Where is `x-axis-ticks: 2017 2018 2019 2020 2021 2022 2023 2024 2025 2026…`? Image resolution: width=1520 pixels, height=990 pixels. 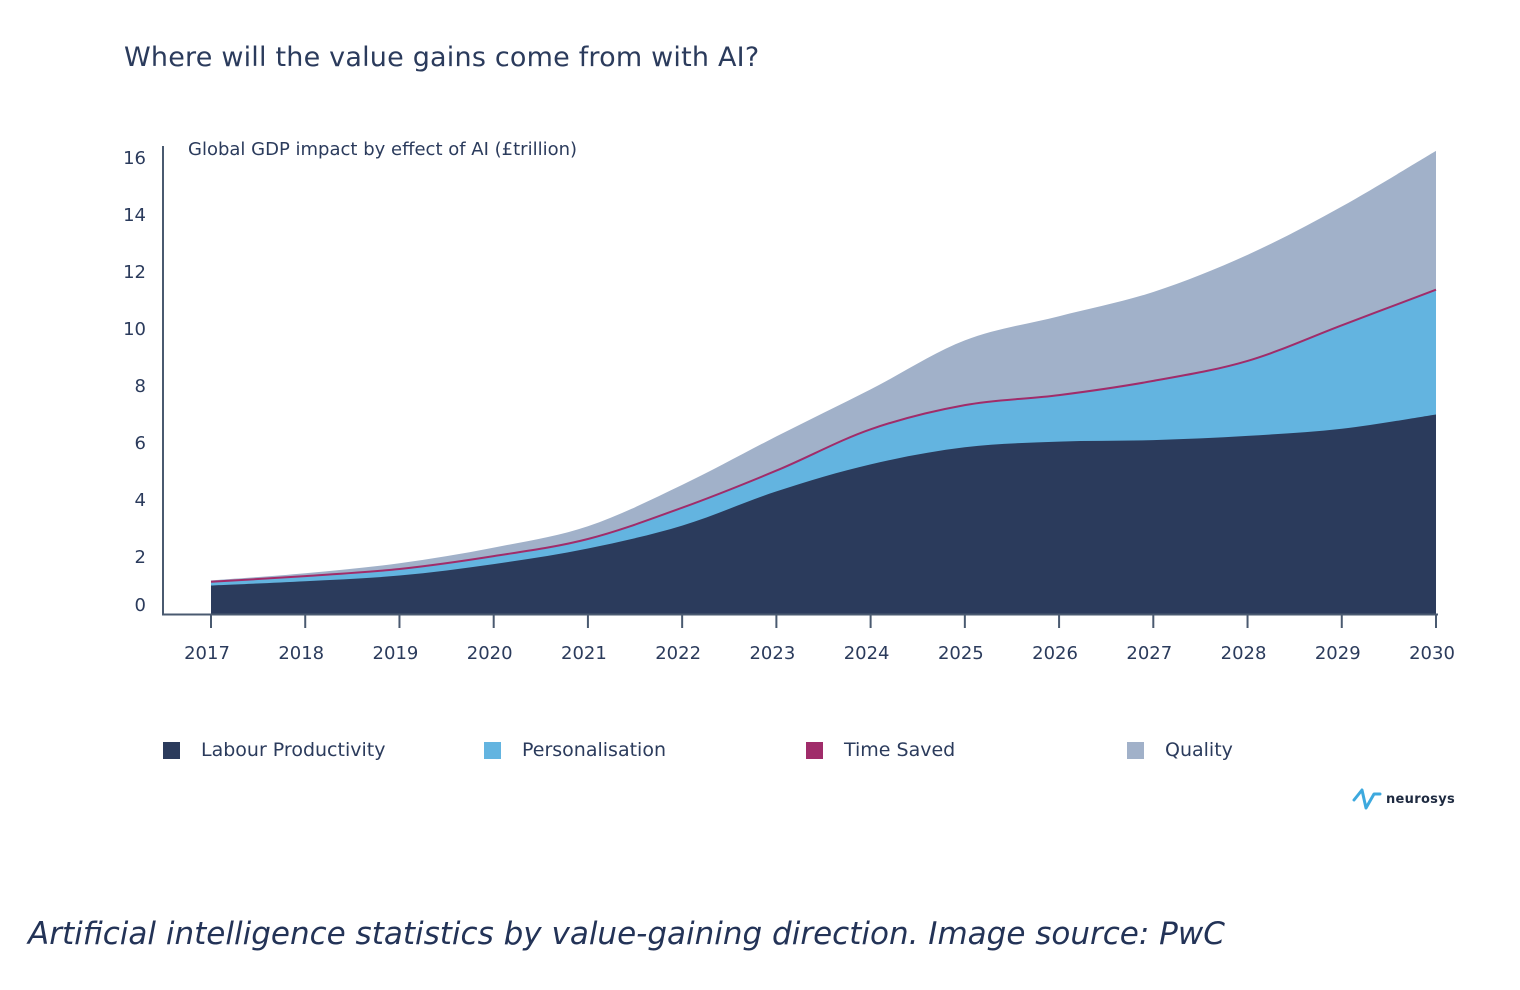 x-axis-ticks: 2017 2018 2019 2020 2021 2022 2023 2024 2025 2026… is located at coordinates (819, 639).